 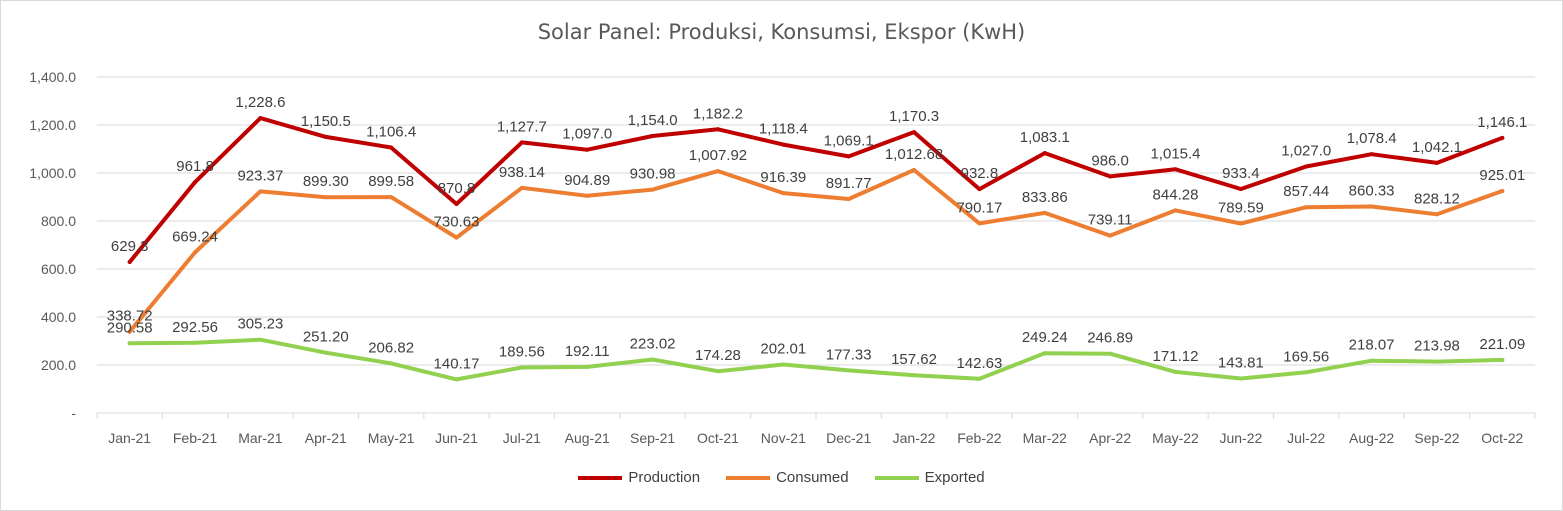 I want to click on legend-label-consumed: Consumed, so click(x=812, y=477).